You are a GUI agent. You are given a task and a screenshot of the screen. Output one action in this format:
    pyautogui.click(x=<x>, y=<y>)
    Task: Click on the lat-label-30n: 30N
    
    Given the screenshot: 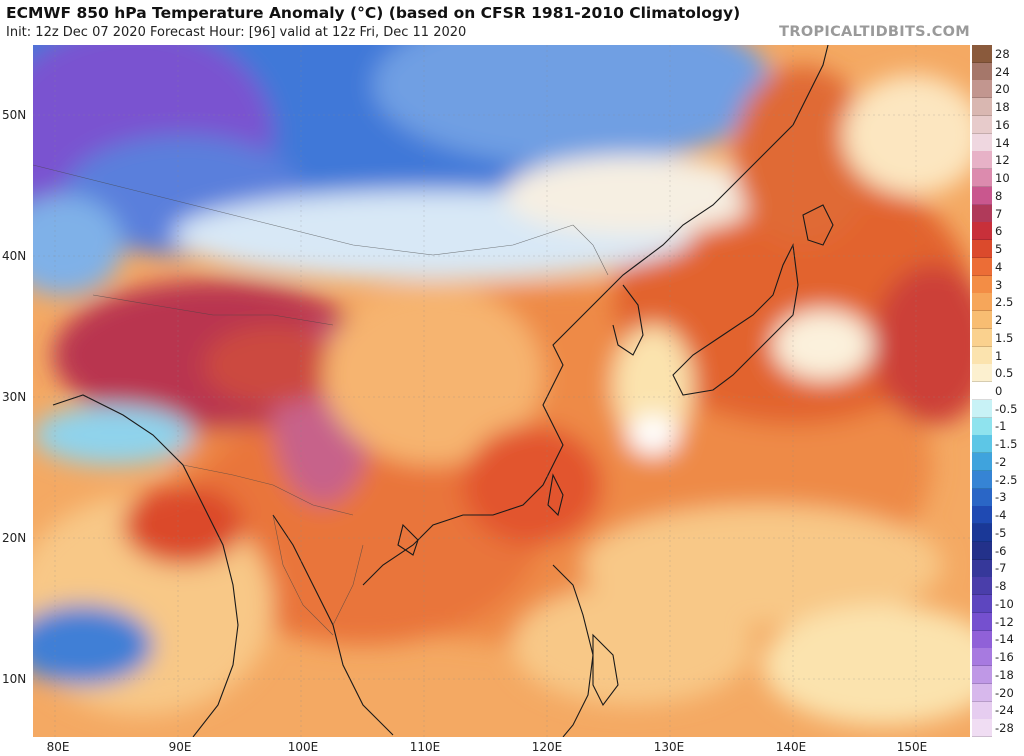 What is the action you would take?
    pyautogui.click(x=14, y=397)
    